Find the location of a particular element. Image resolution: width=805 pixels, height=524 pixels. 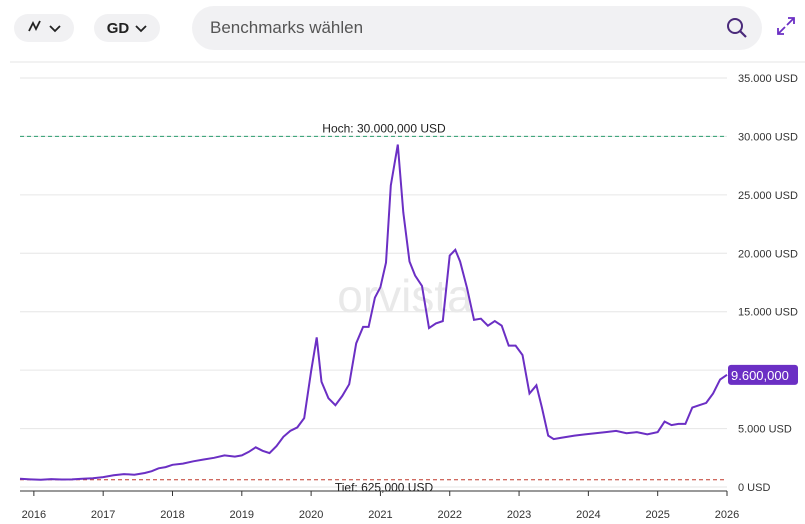

y-tick-label: 25.000 USD is located at coordinates (768, 196).